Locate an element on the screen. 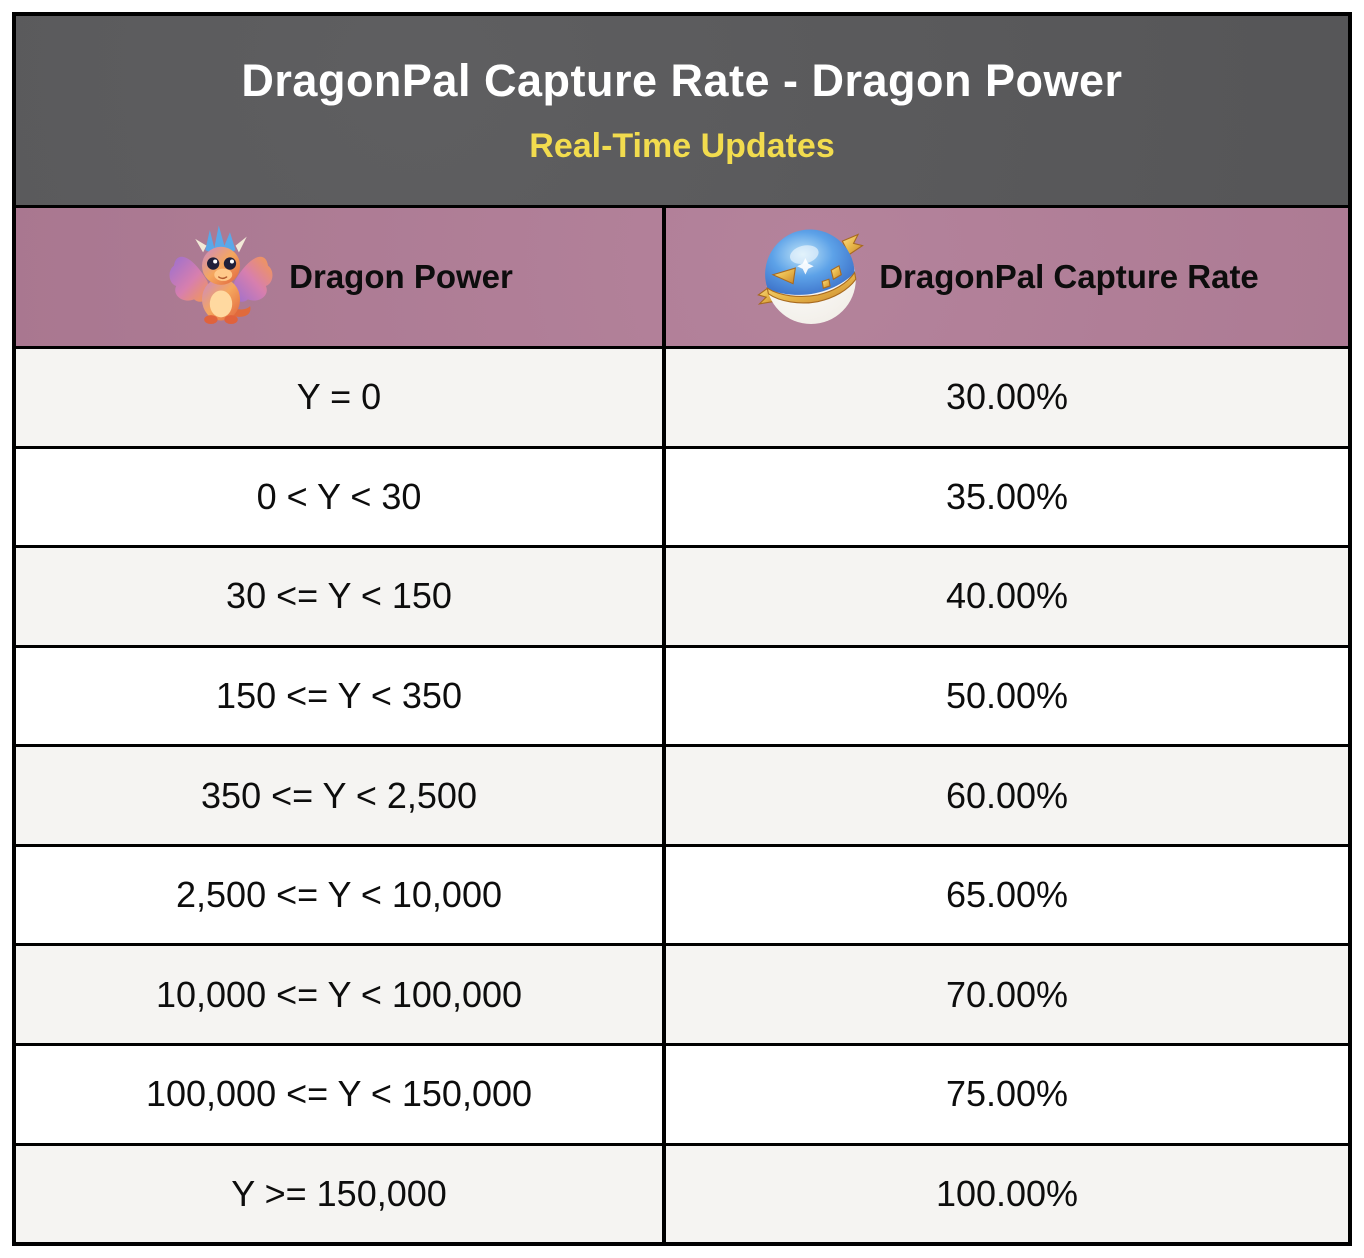 The height and width of the screenshot is (1258, 1364). column-header-capture-rate: DragonPal Capture Rate is located at coordinates (1005, 277).